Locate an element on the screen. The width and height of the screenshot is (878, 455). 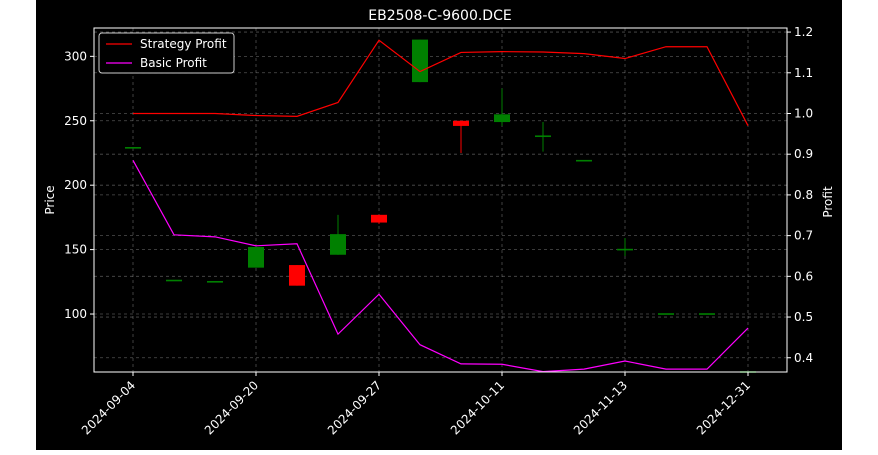
right-tick-label: 1.0 is located at coordinates (803, 113).